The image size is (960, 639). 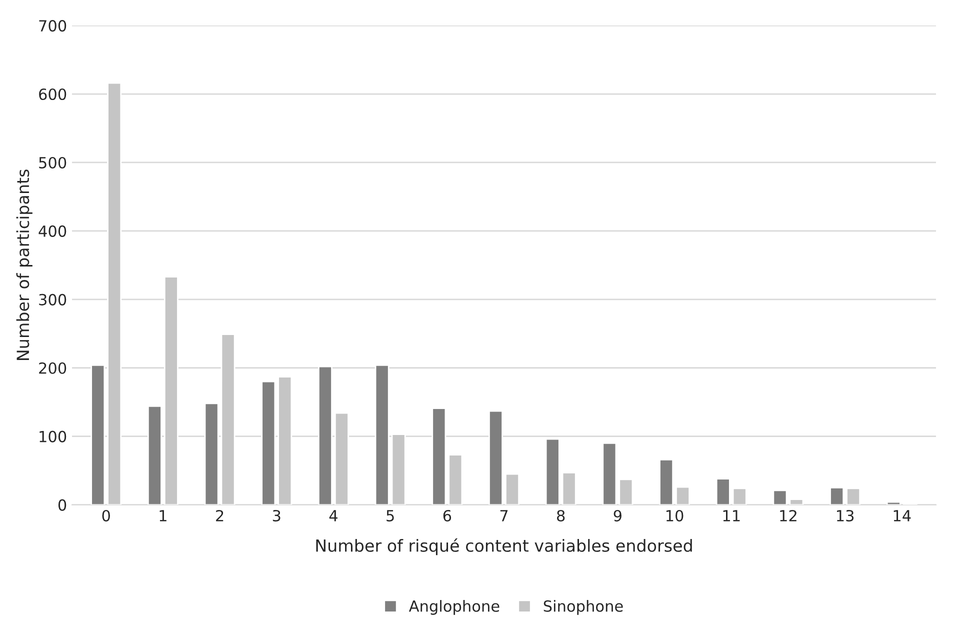 I want to click on legend-label: Sinophone, so click(x=583, y=607).